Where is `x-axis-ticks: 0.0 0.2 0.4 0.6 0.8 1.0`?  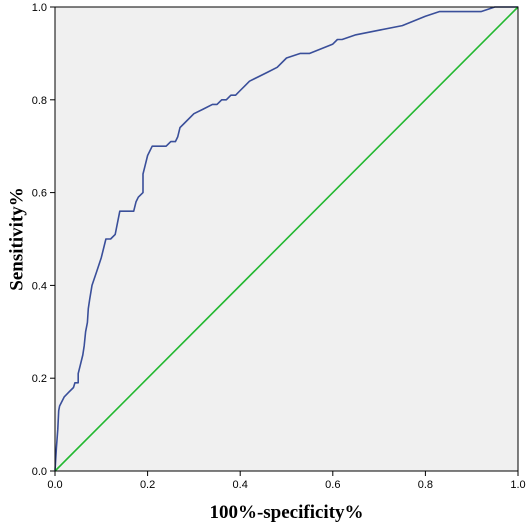
x-axis-ticks: 0.0 0.2 0.4 0.6 0.8 1.0 is located at coordinates (286, 481).